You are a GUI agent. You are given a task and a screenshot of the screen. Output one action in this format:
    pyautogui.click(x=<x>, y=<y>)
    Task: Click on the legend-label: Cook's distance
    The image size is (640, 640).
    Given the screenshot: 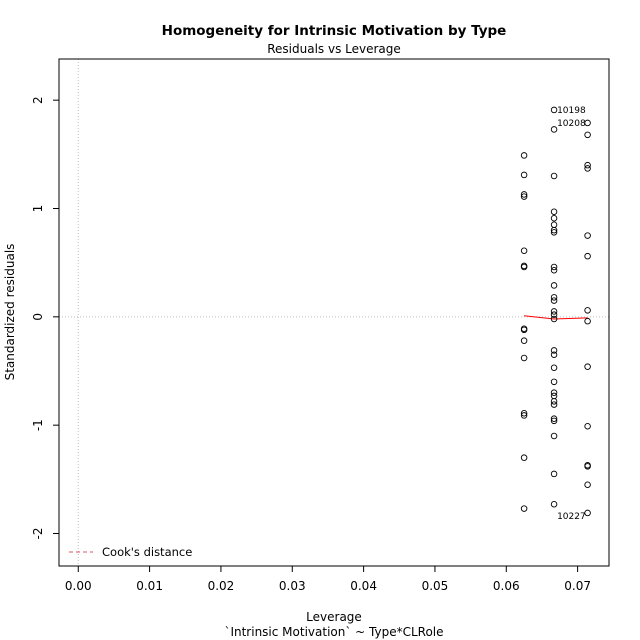 What is the action you would take?
    pyautogui.click(x=147, y=552)
    